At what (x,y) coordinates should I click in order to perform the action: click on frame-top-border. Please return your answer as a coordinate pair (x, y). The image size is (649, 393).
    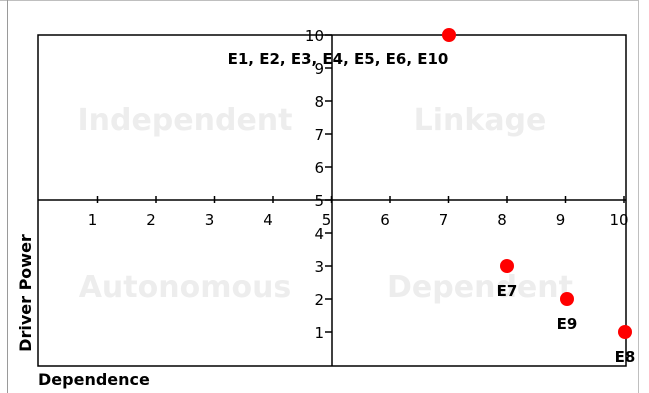
    Looking at the image, I should click on (319, 0).